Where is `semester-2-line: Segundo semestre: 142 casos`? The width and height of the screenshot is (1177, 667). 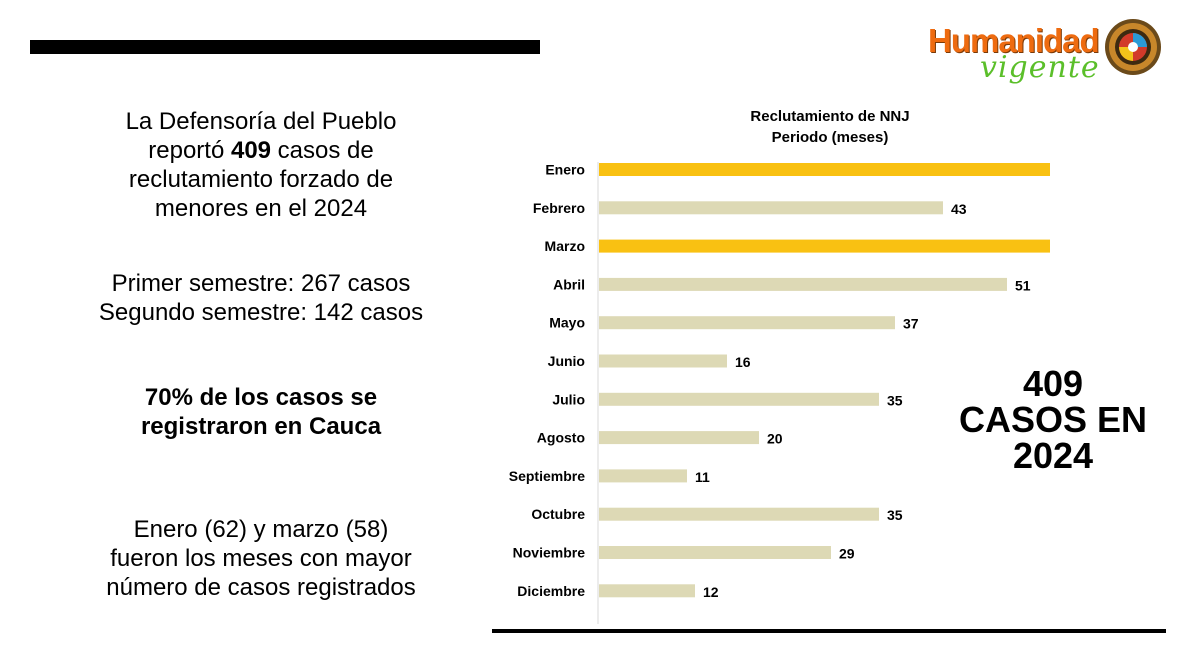
semester-2-line: Segundo semestre: 142 casos is located at coordinates (261, 312).